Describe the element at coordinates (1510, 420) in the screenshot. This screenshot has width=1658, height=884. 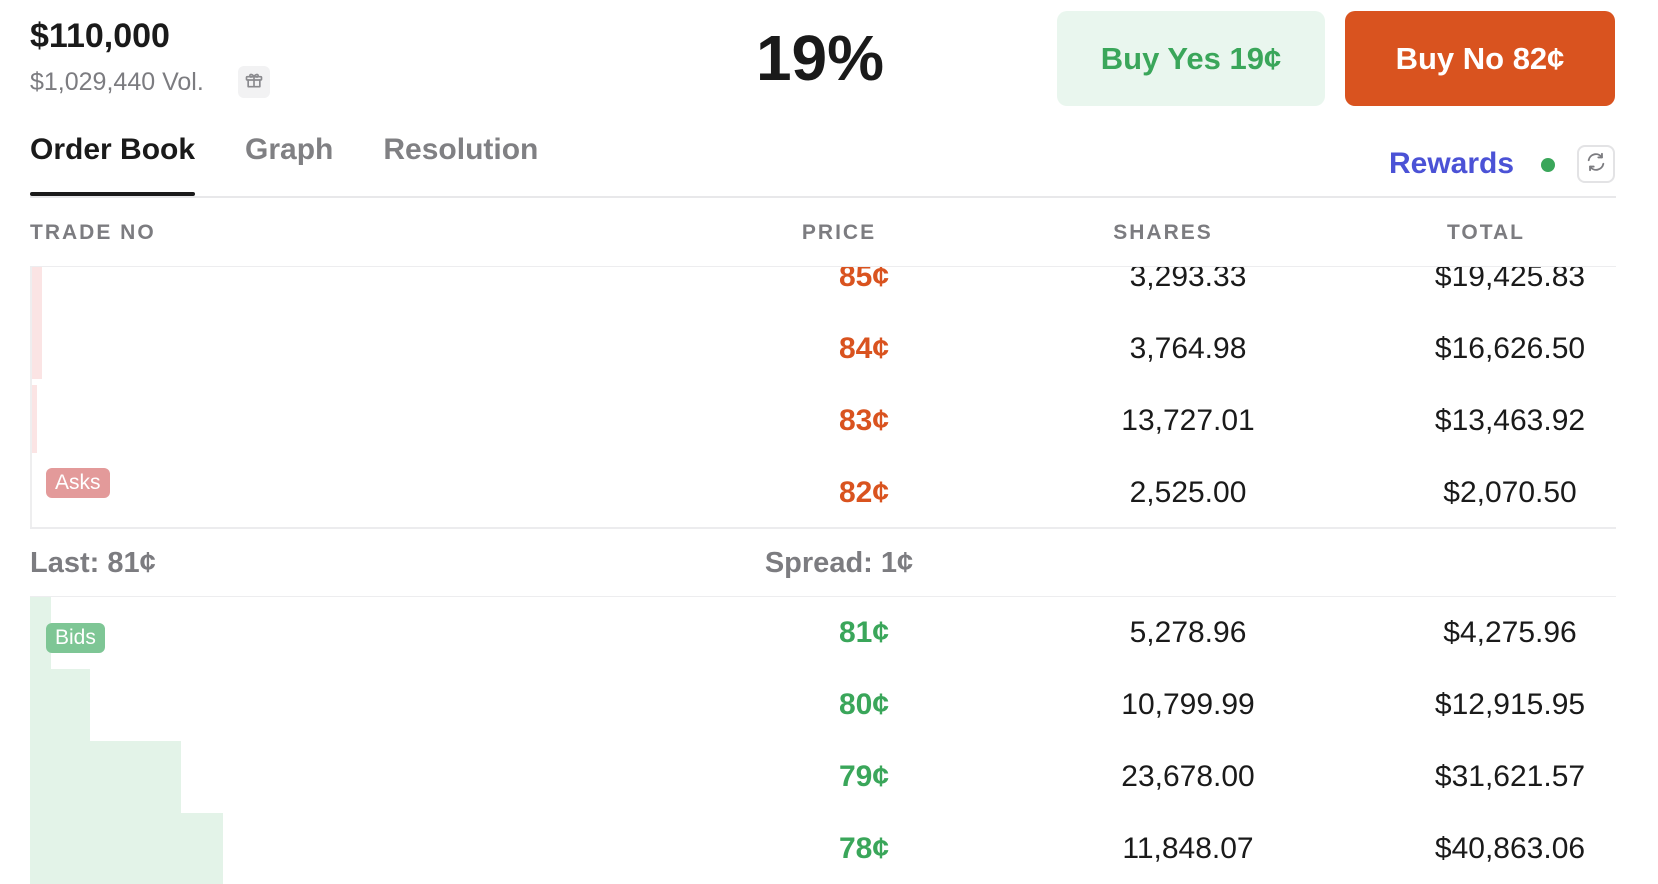
I see `ask-total: $13,463.92` at that location.